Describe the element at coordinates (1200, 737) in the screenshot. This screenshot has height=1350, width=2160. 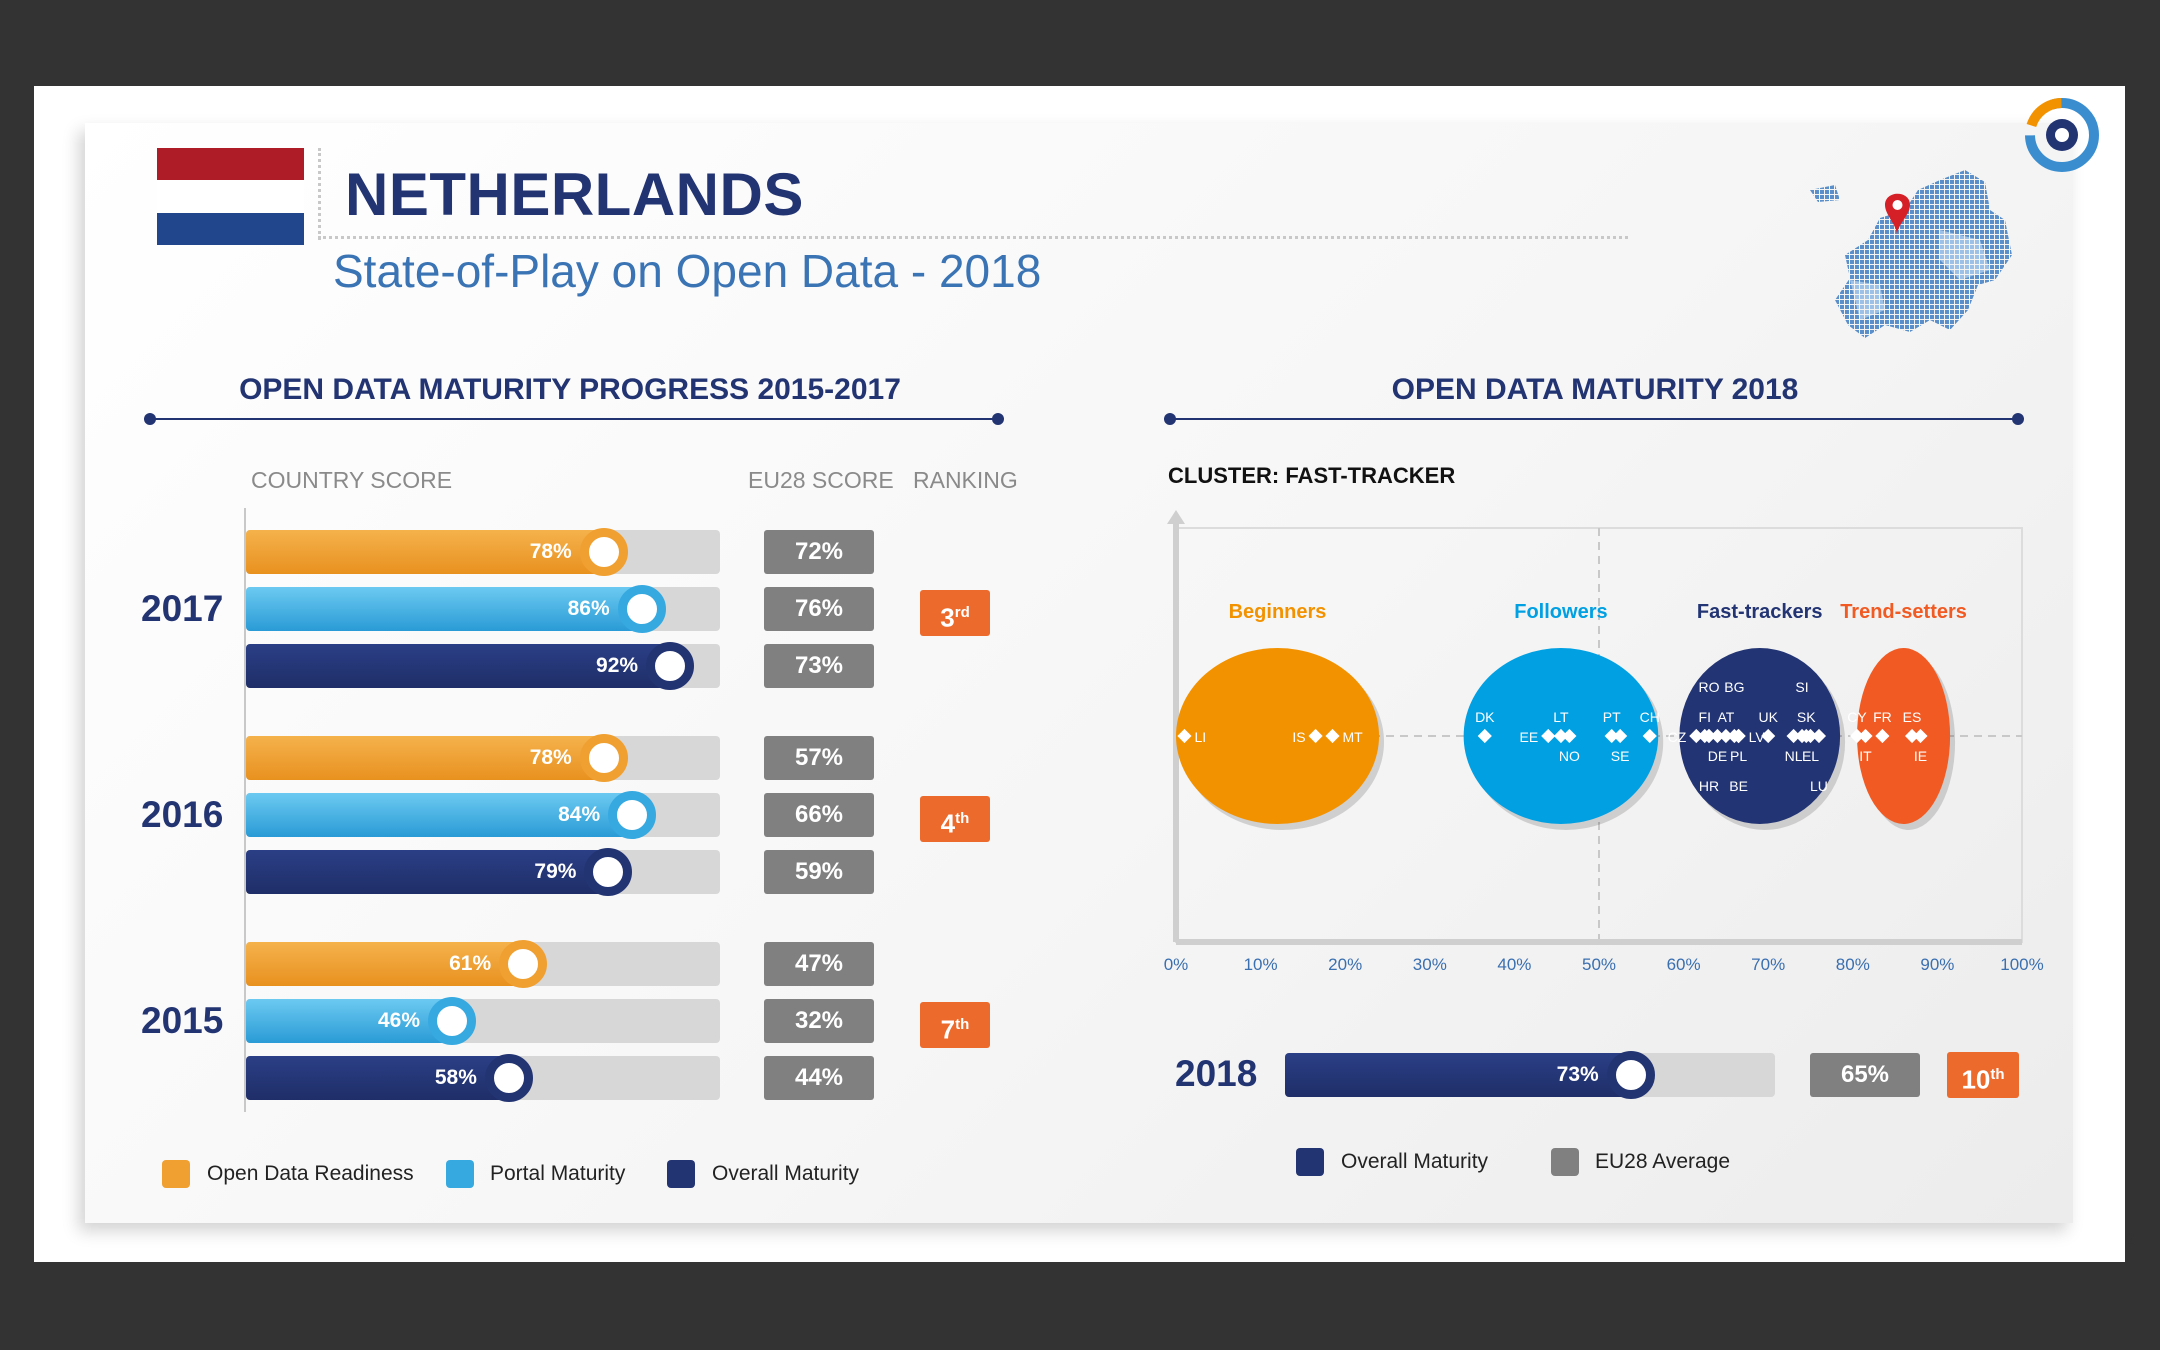
I see `point-label-li: LI` at that location.